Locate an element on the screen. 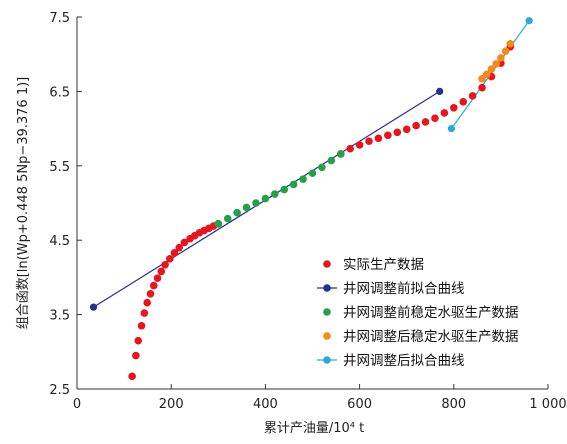 This screenshot has height=444, width=567. x-axis-label: 累计产油量/10⁴ t is located at coordinates (314, 428).